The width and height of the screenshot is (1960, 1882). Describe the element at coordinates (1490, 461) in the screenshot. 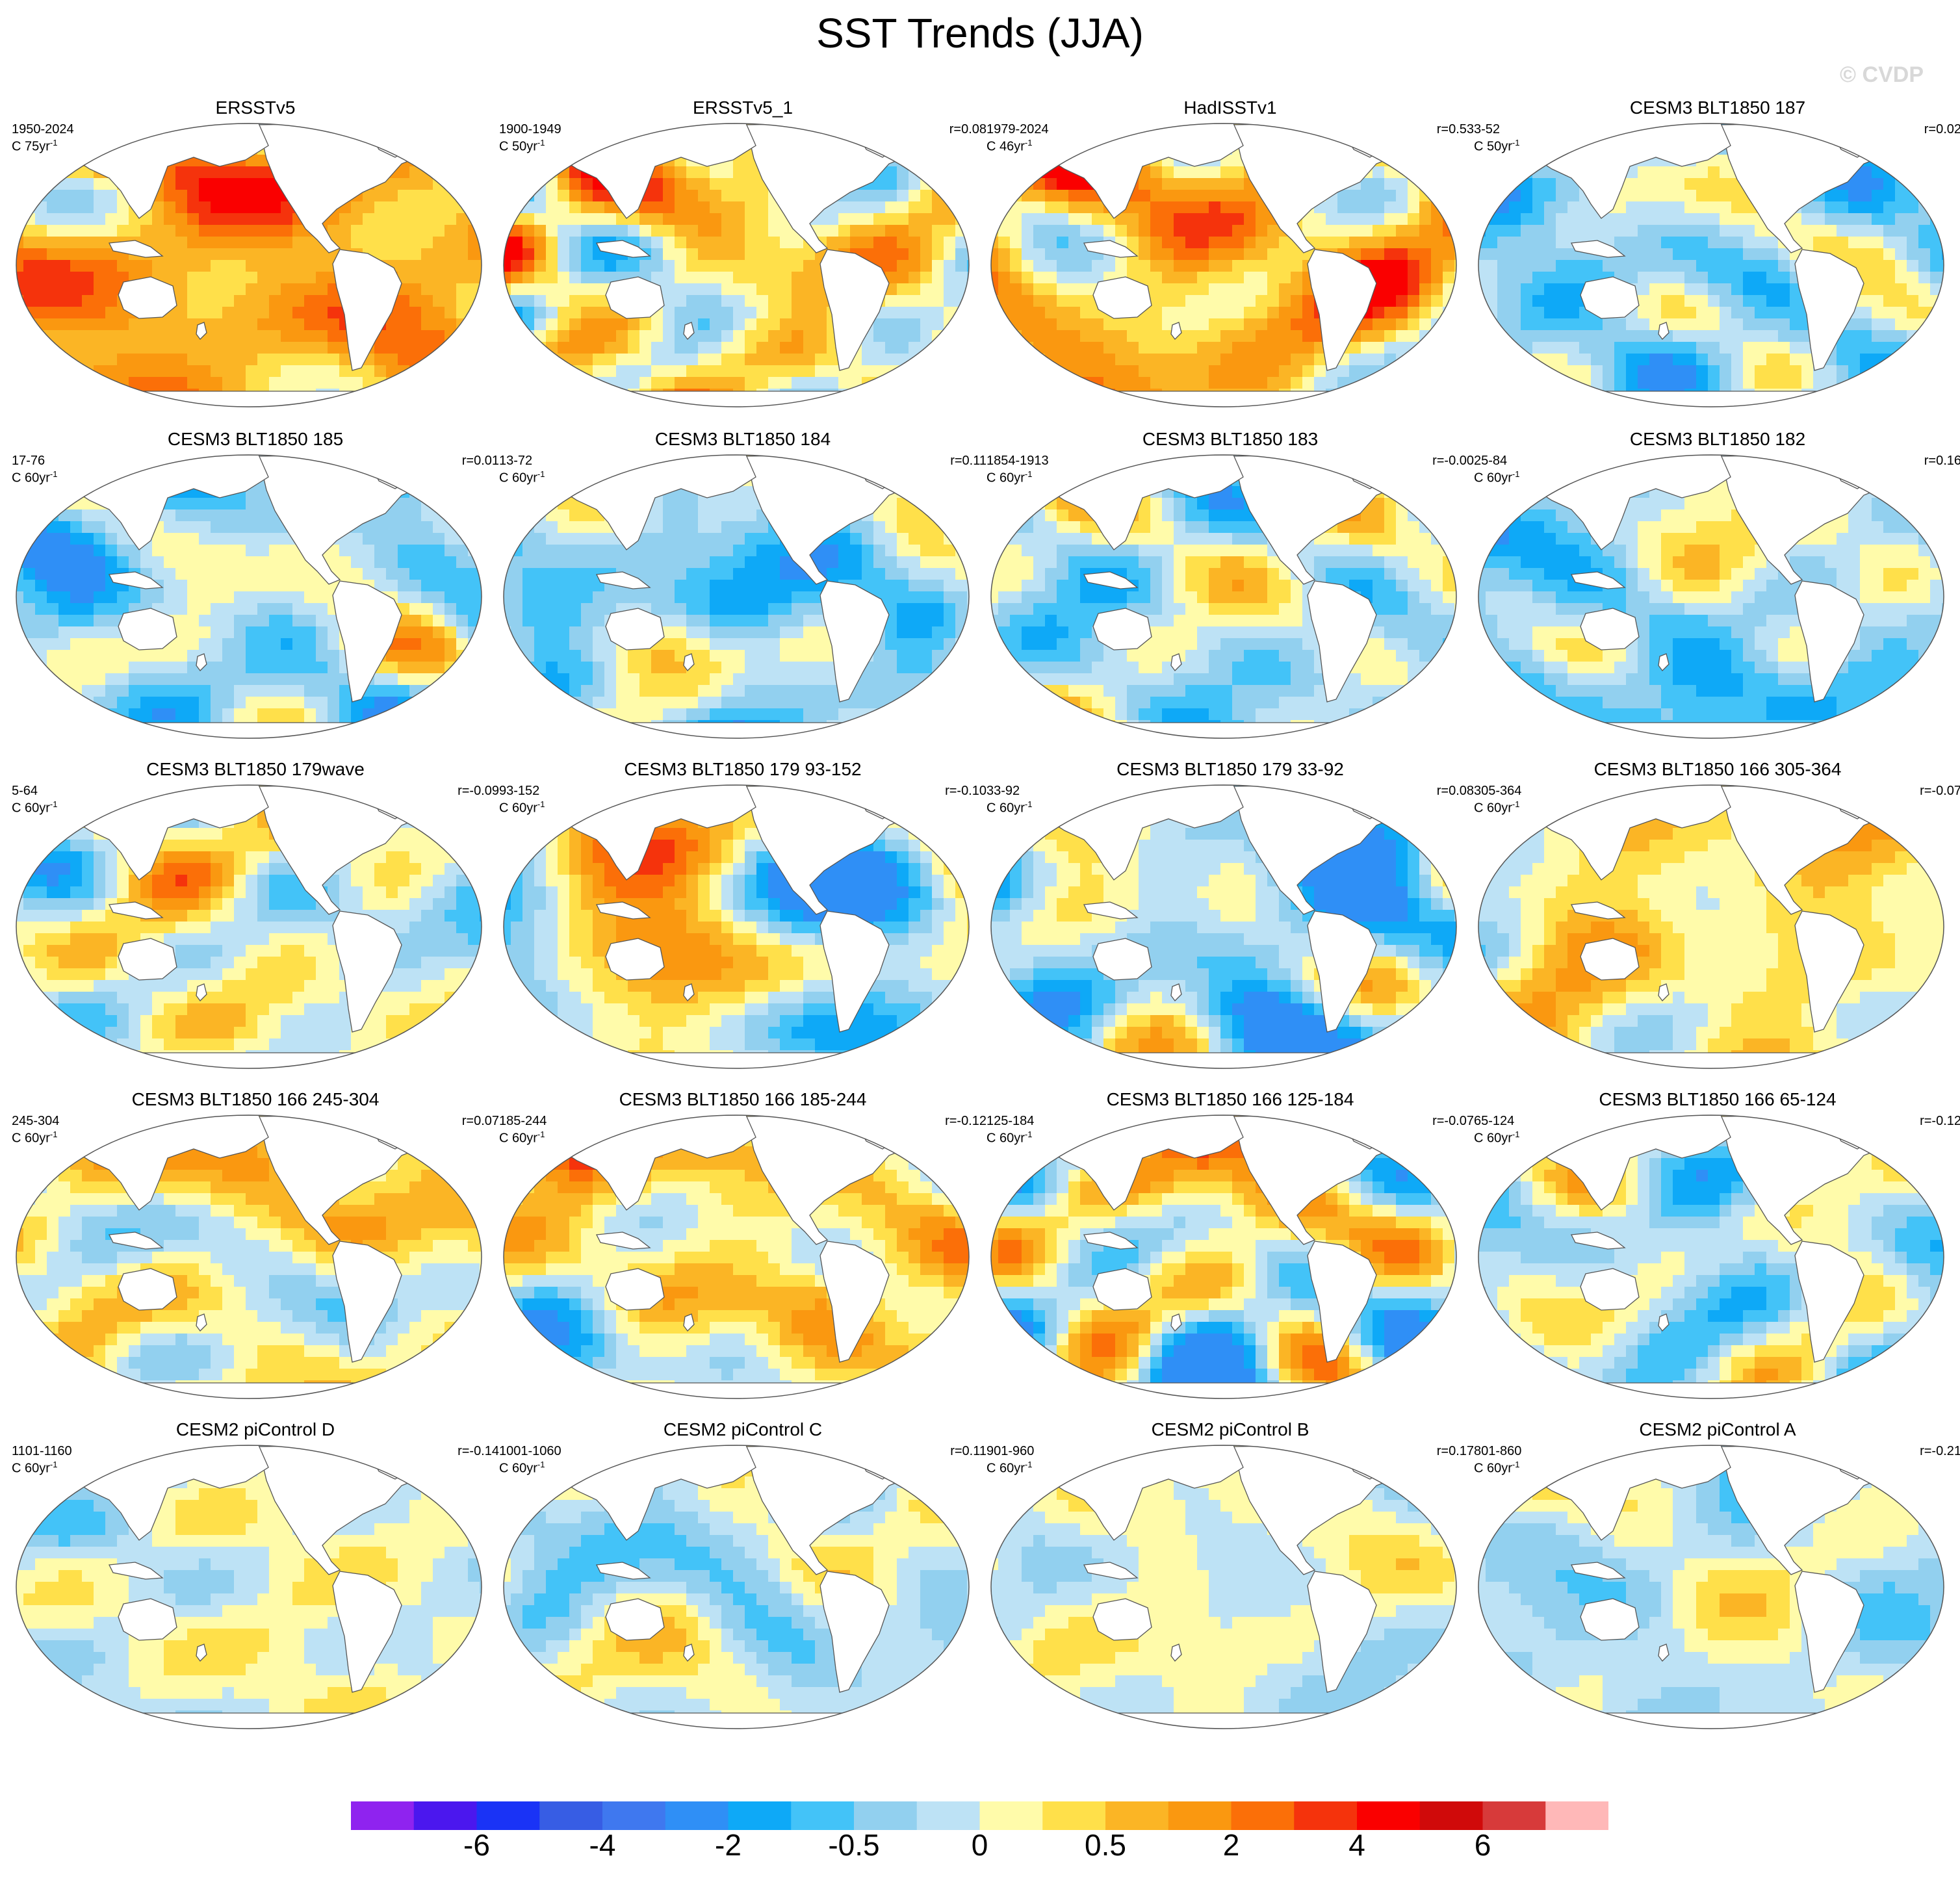

I see `panel-period: 25-84` at that location.